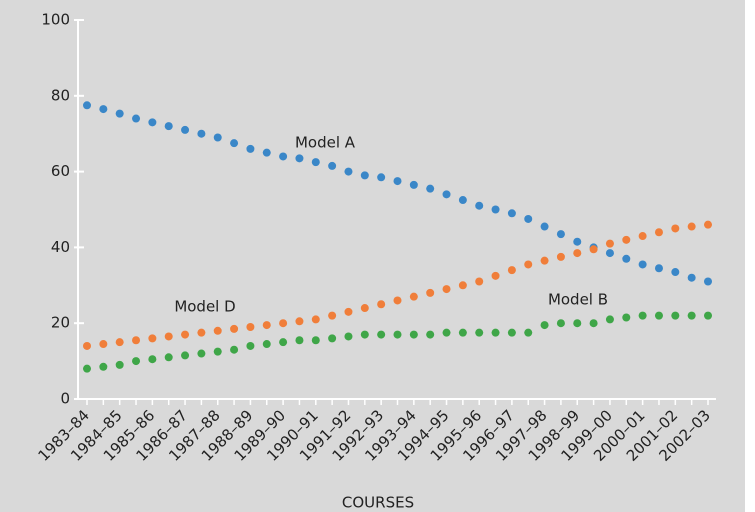 The image size is (755, 512). What do you see at coordinates (204, 307) in the screenshot?
I see `series-label: Model D` at bounding box center [204, 307].